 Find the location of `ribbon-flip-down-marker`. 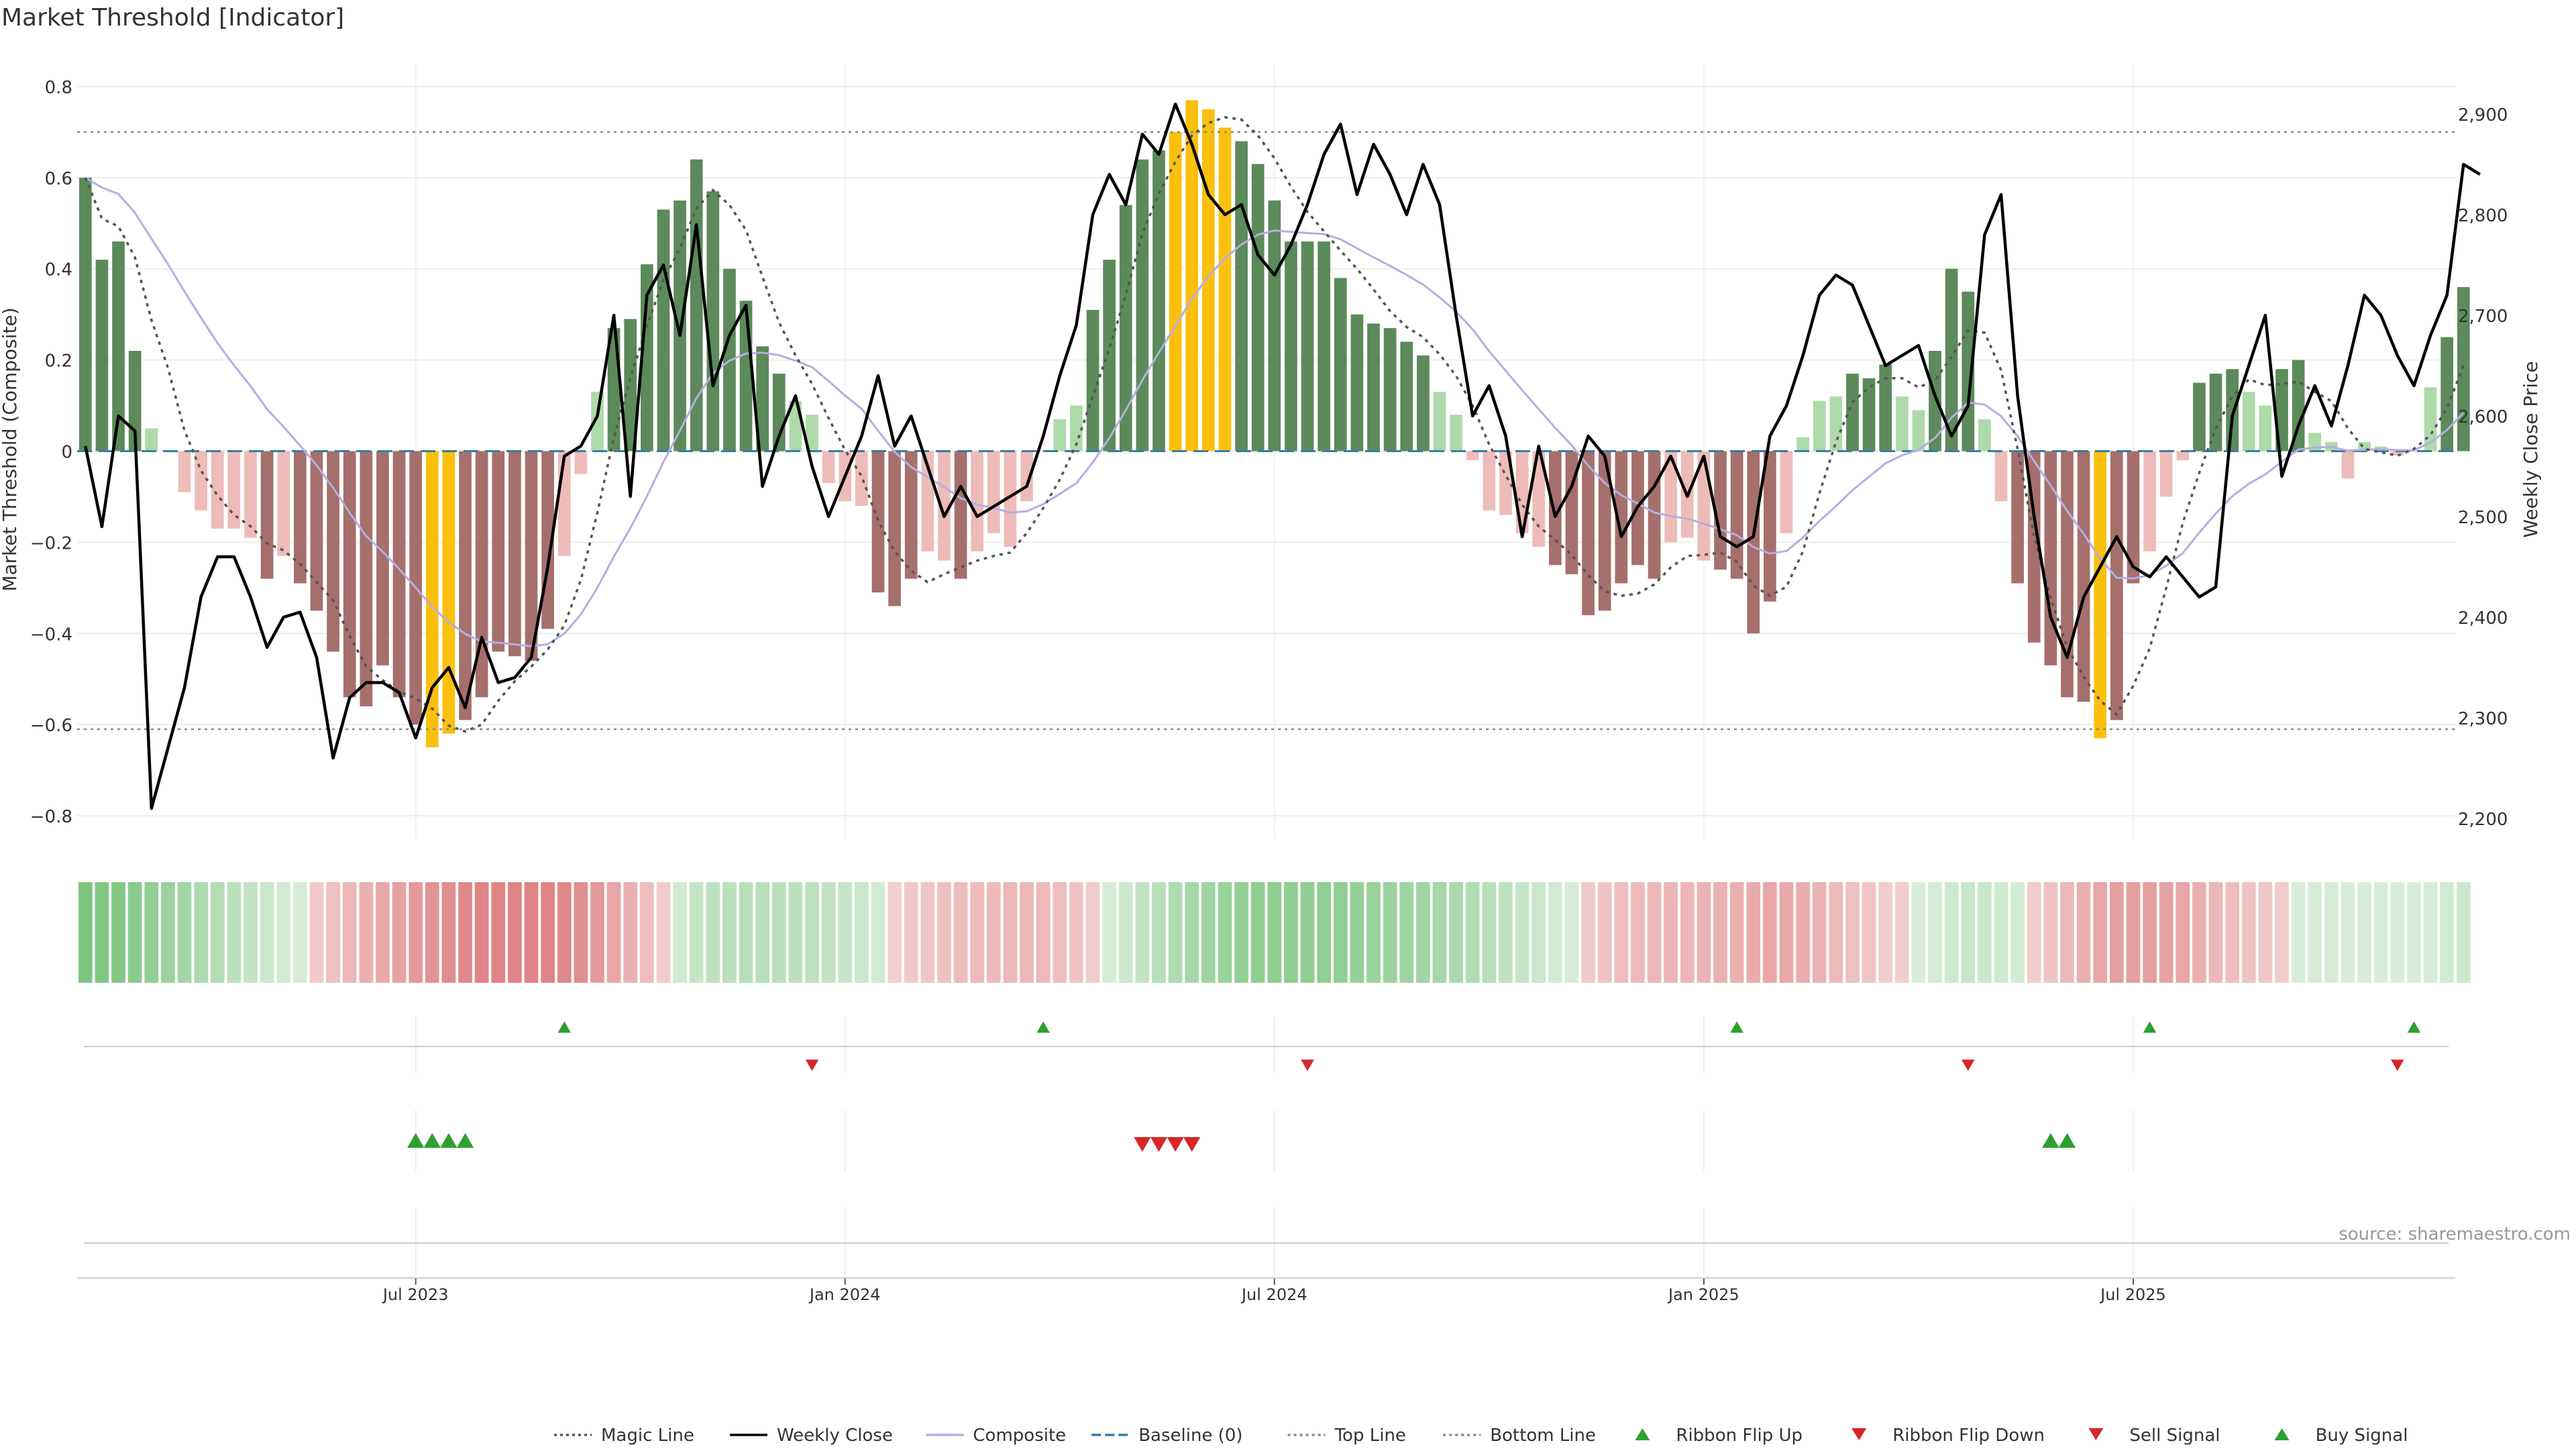

ribbon-flip-down-marker is located at coordinates (812, 1065).